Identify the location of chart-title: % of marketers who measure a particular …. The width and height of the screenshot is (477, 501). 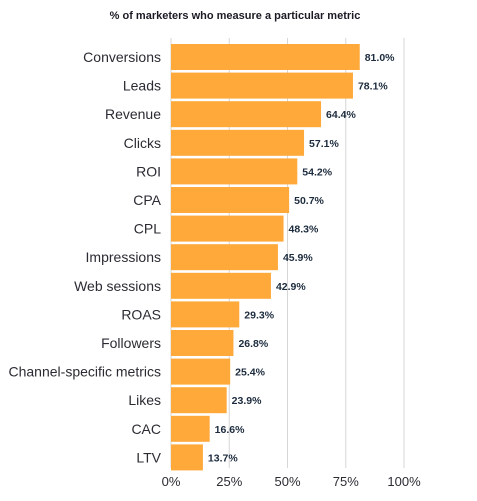
(235, 16).